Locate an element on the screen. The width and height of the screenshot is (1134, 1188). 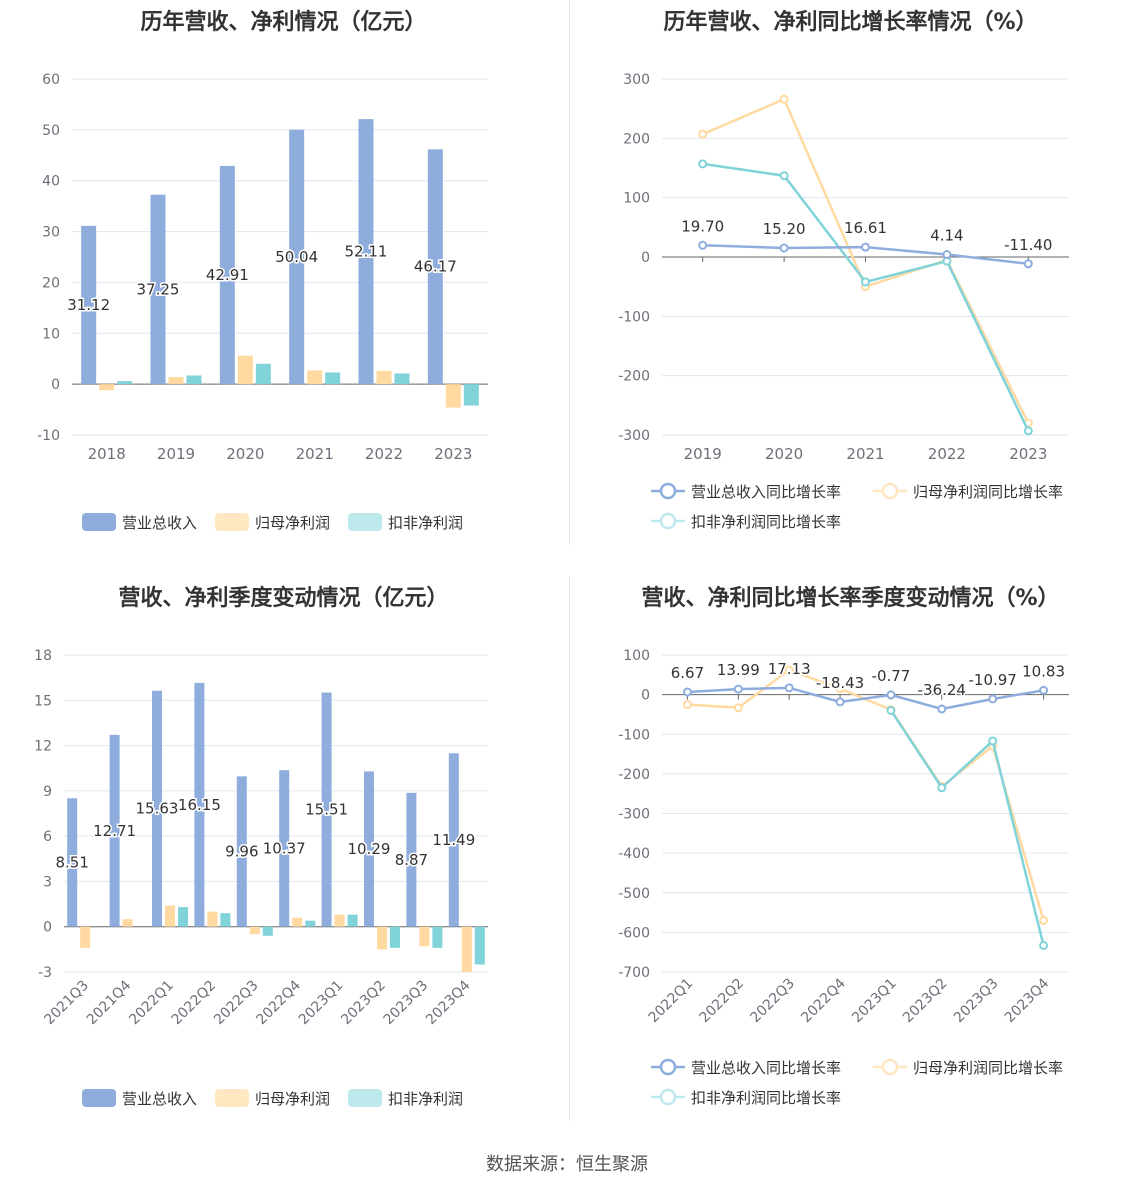
data-label: 17.13 is located at coordinates (789, 669).